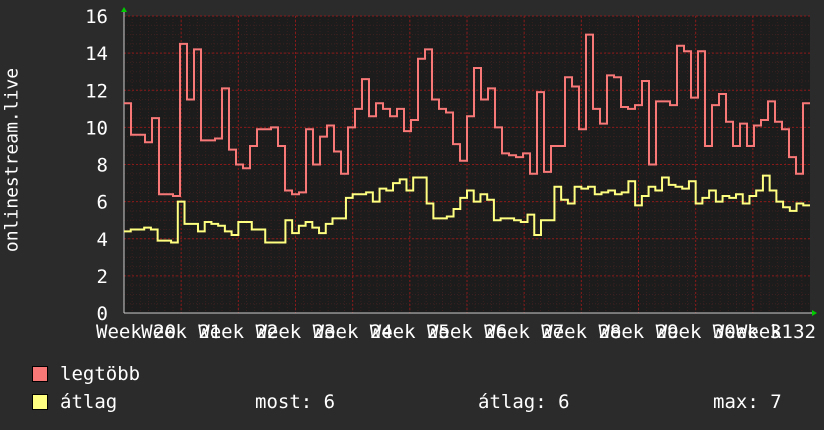 This screenshot has height=430, width=824. I want to click on x-axis-arrow, so click(814, 313).